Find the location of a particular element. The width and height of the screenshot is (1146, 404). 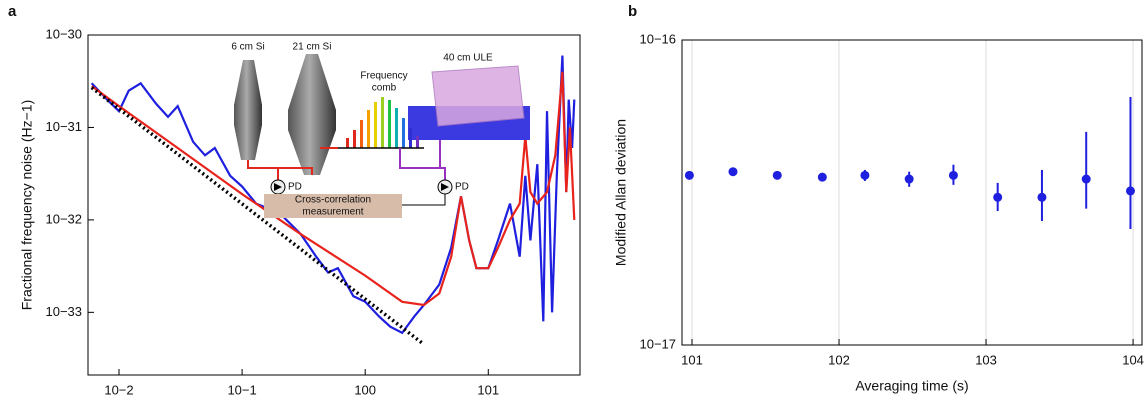

annotation: Cross-correlation is located at coordinates (333, 200).